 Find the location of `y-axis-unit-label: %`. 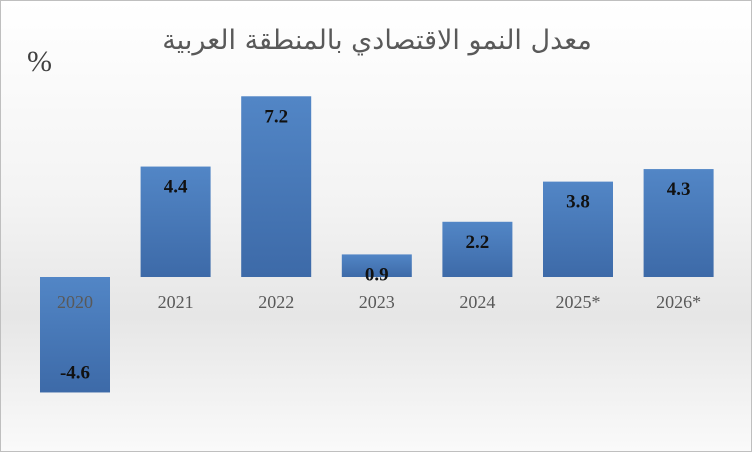

y-axis-unit-label: % is located at coordinates (39, 61).